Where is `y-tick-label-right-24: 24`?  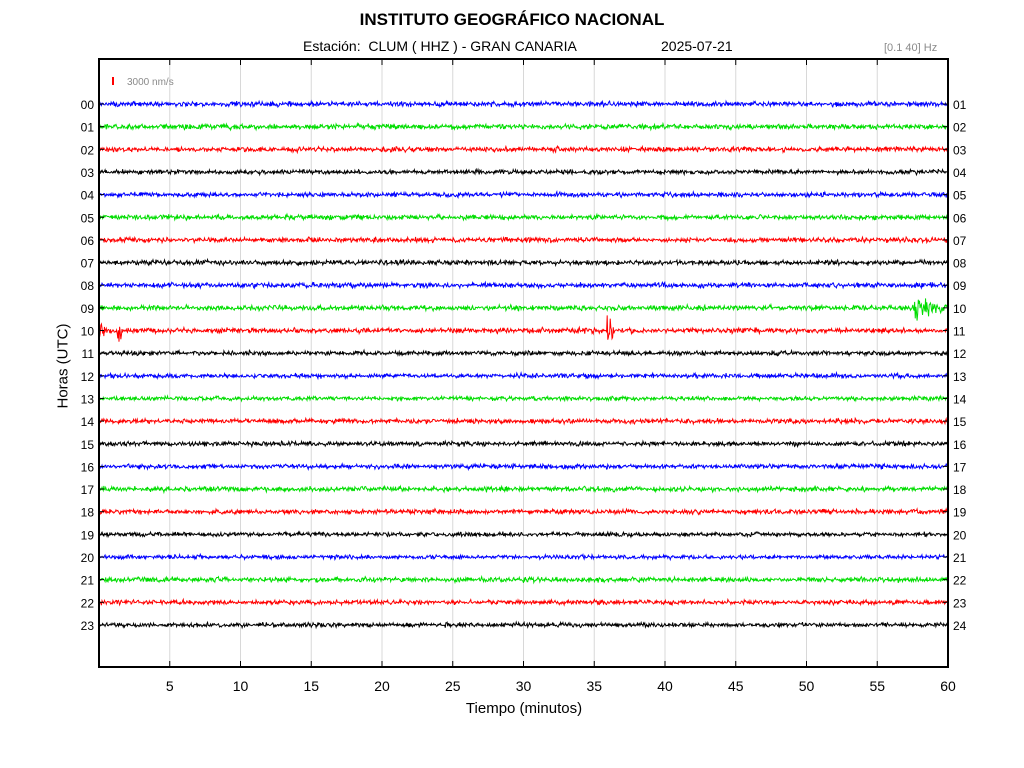
y-tick-label-right-24: 24 is located at coordinates (960, 626).